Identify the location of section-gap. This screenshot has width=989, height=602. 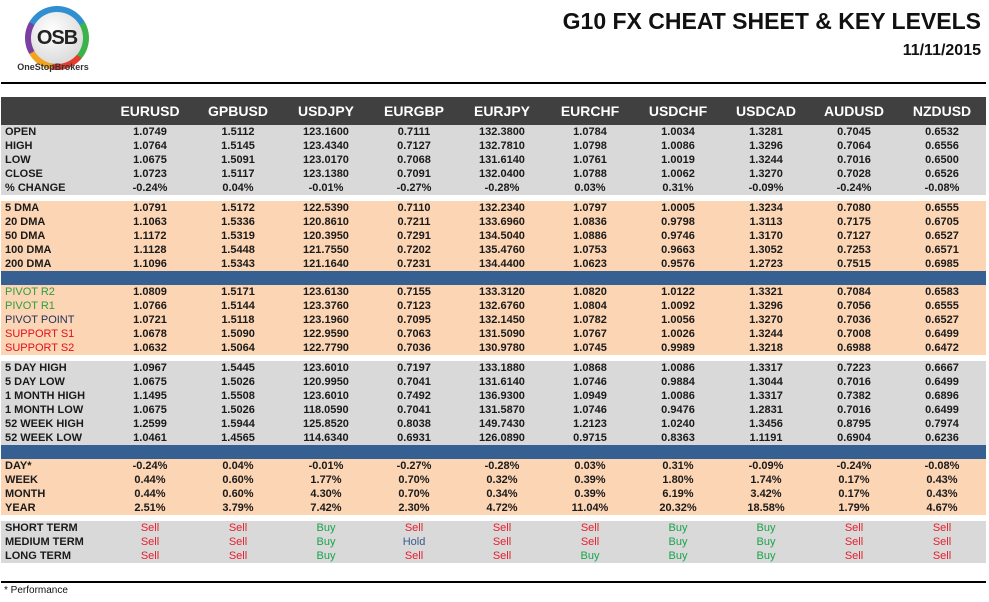
(493, 198).